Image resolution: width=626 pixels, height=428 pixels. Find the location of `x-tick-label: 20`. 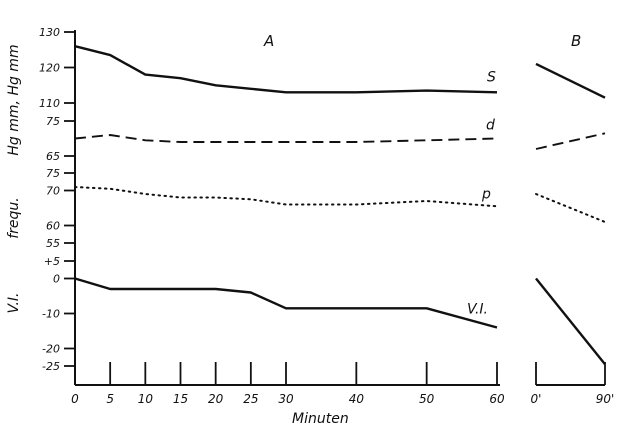

x-tick-label: 20 is located at coordinates (216, 399).